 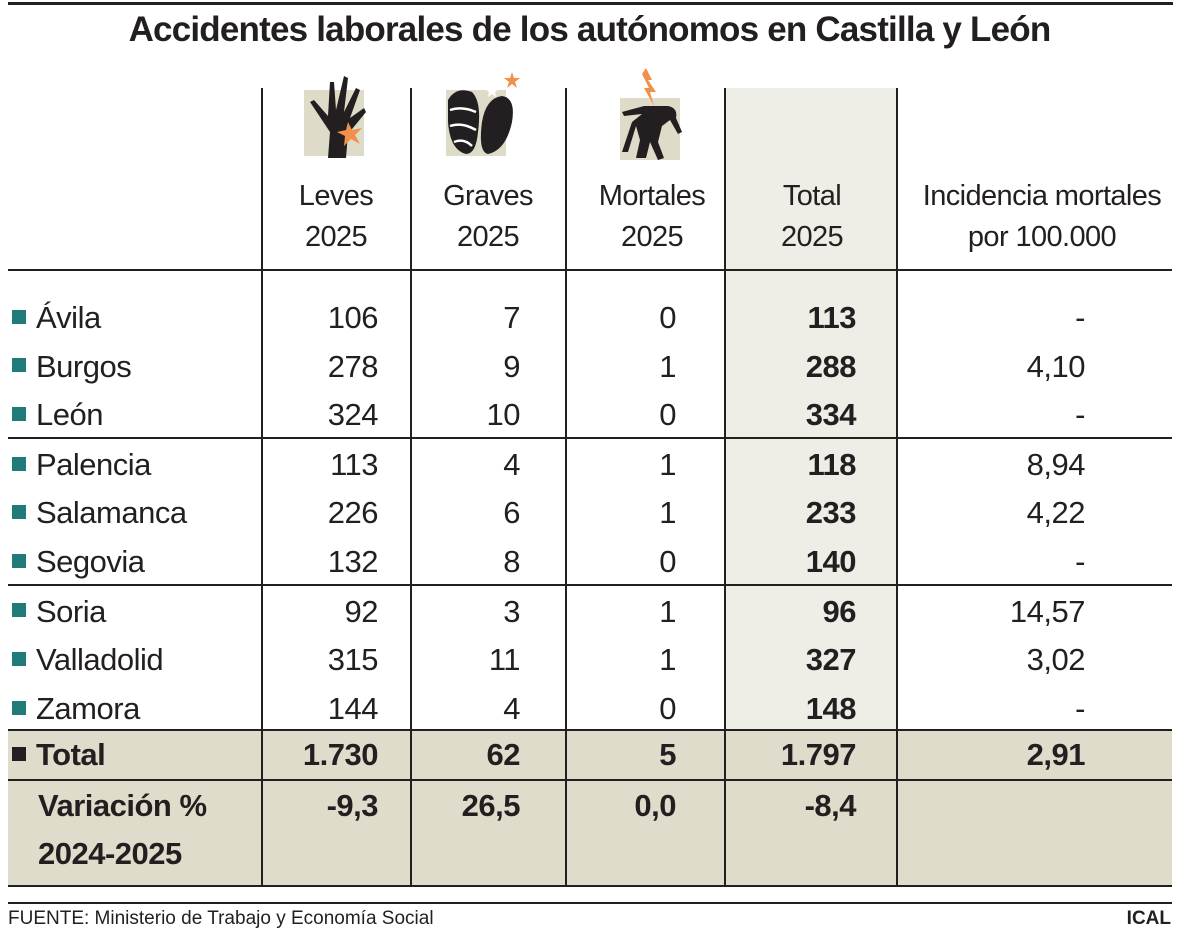 I want to click on table-cell: 132, so click(x=353, y=561).